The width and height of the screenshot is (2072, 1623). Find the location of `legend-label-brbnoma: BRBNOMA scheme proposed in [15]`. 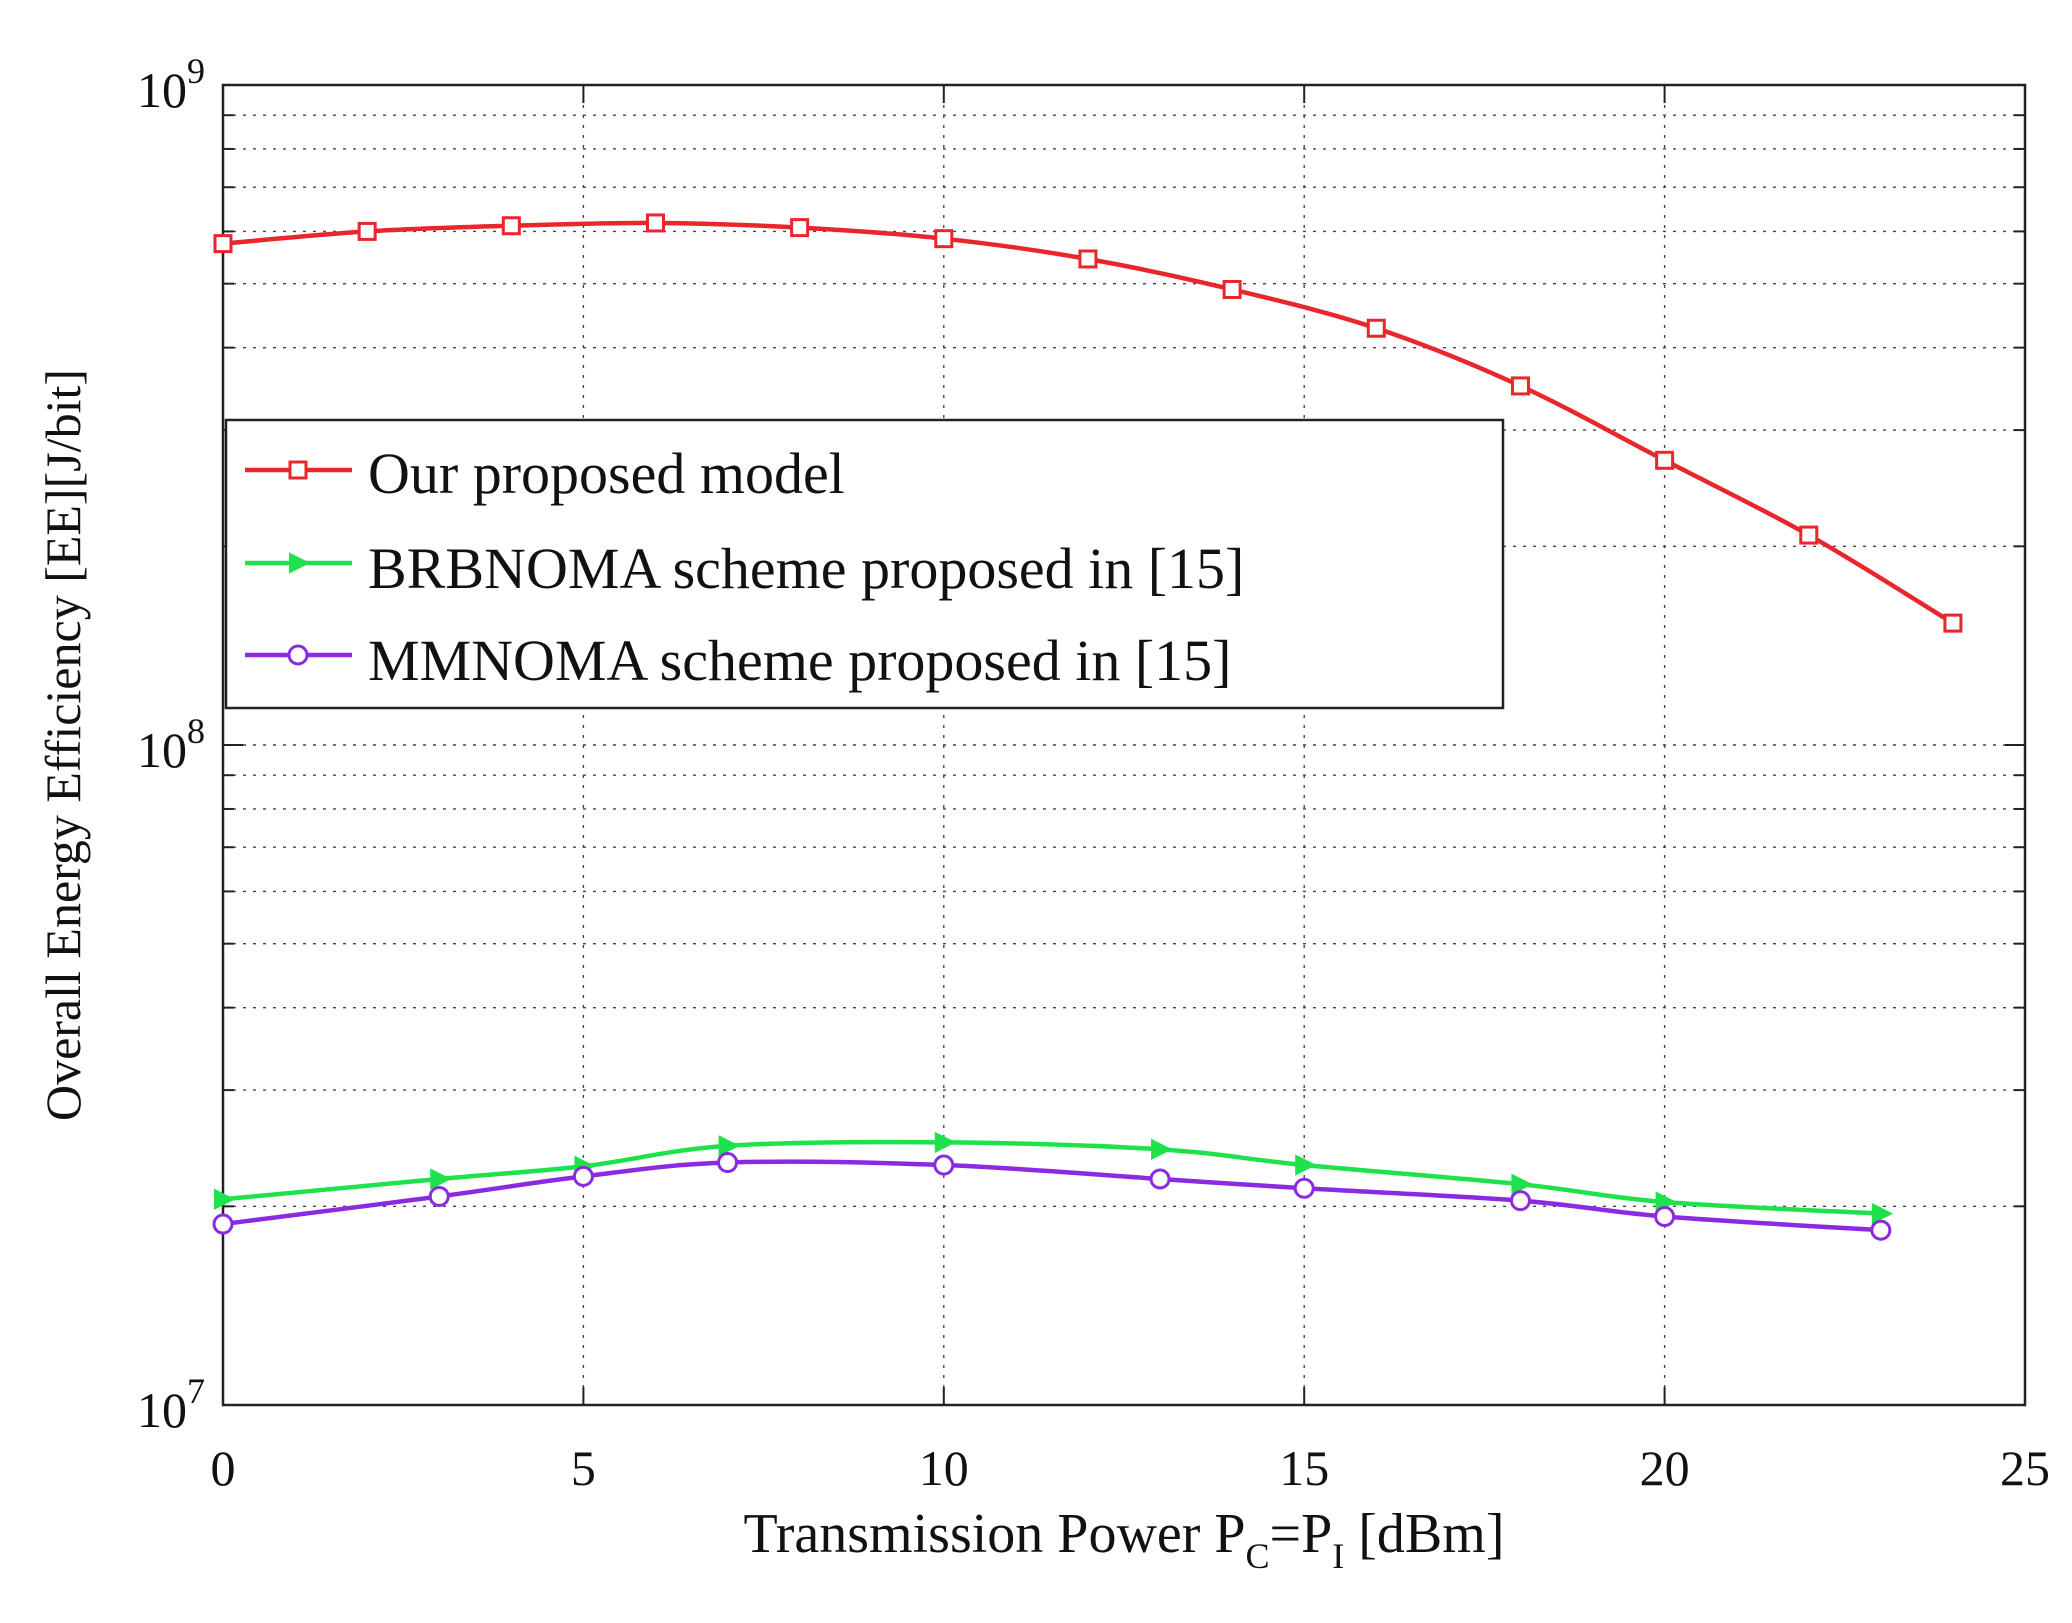

legend-label-brbnoma: BRBNOMA scheme proposed in [15] is located at coordinates (806, 568).